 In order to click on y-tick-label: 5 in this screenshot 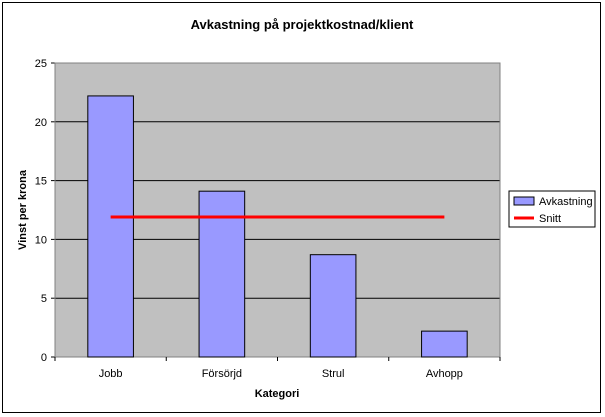, I will do `click(44, 299)`.